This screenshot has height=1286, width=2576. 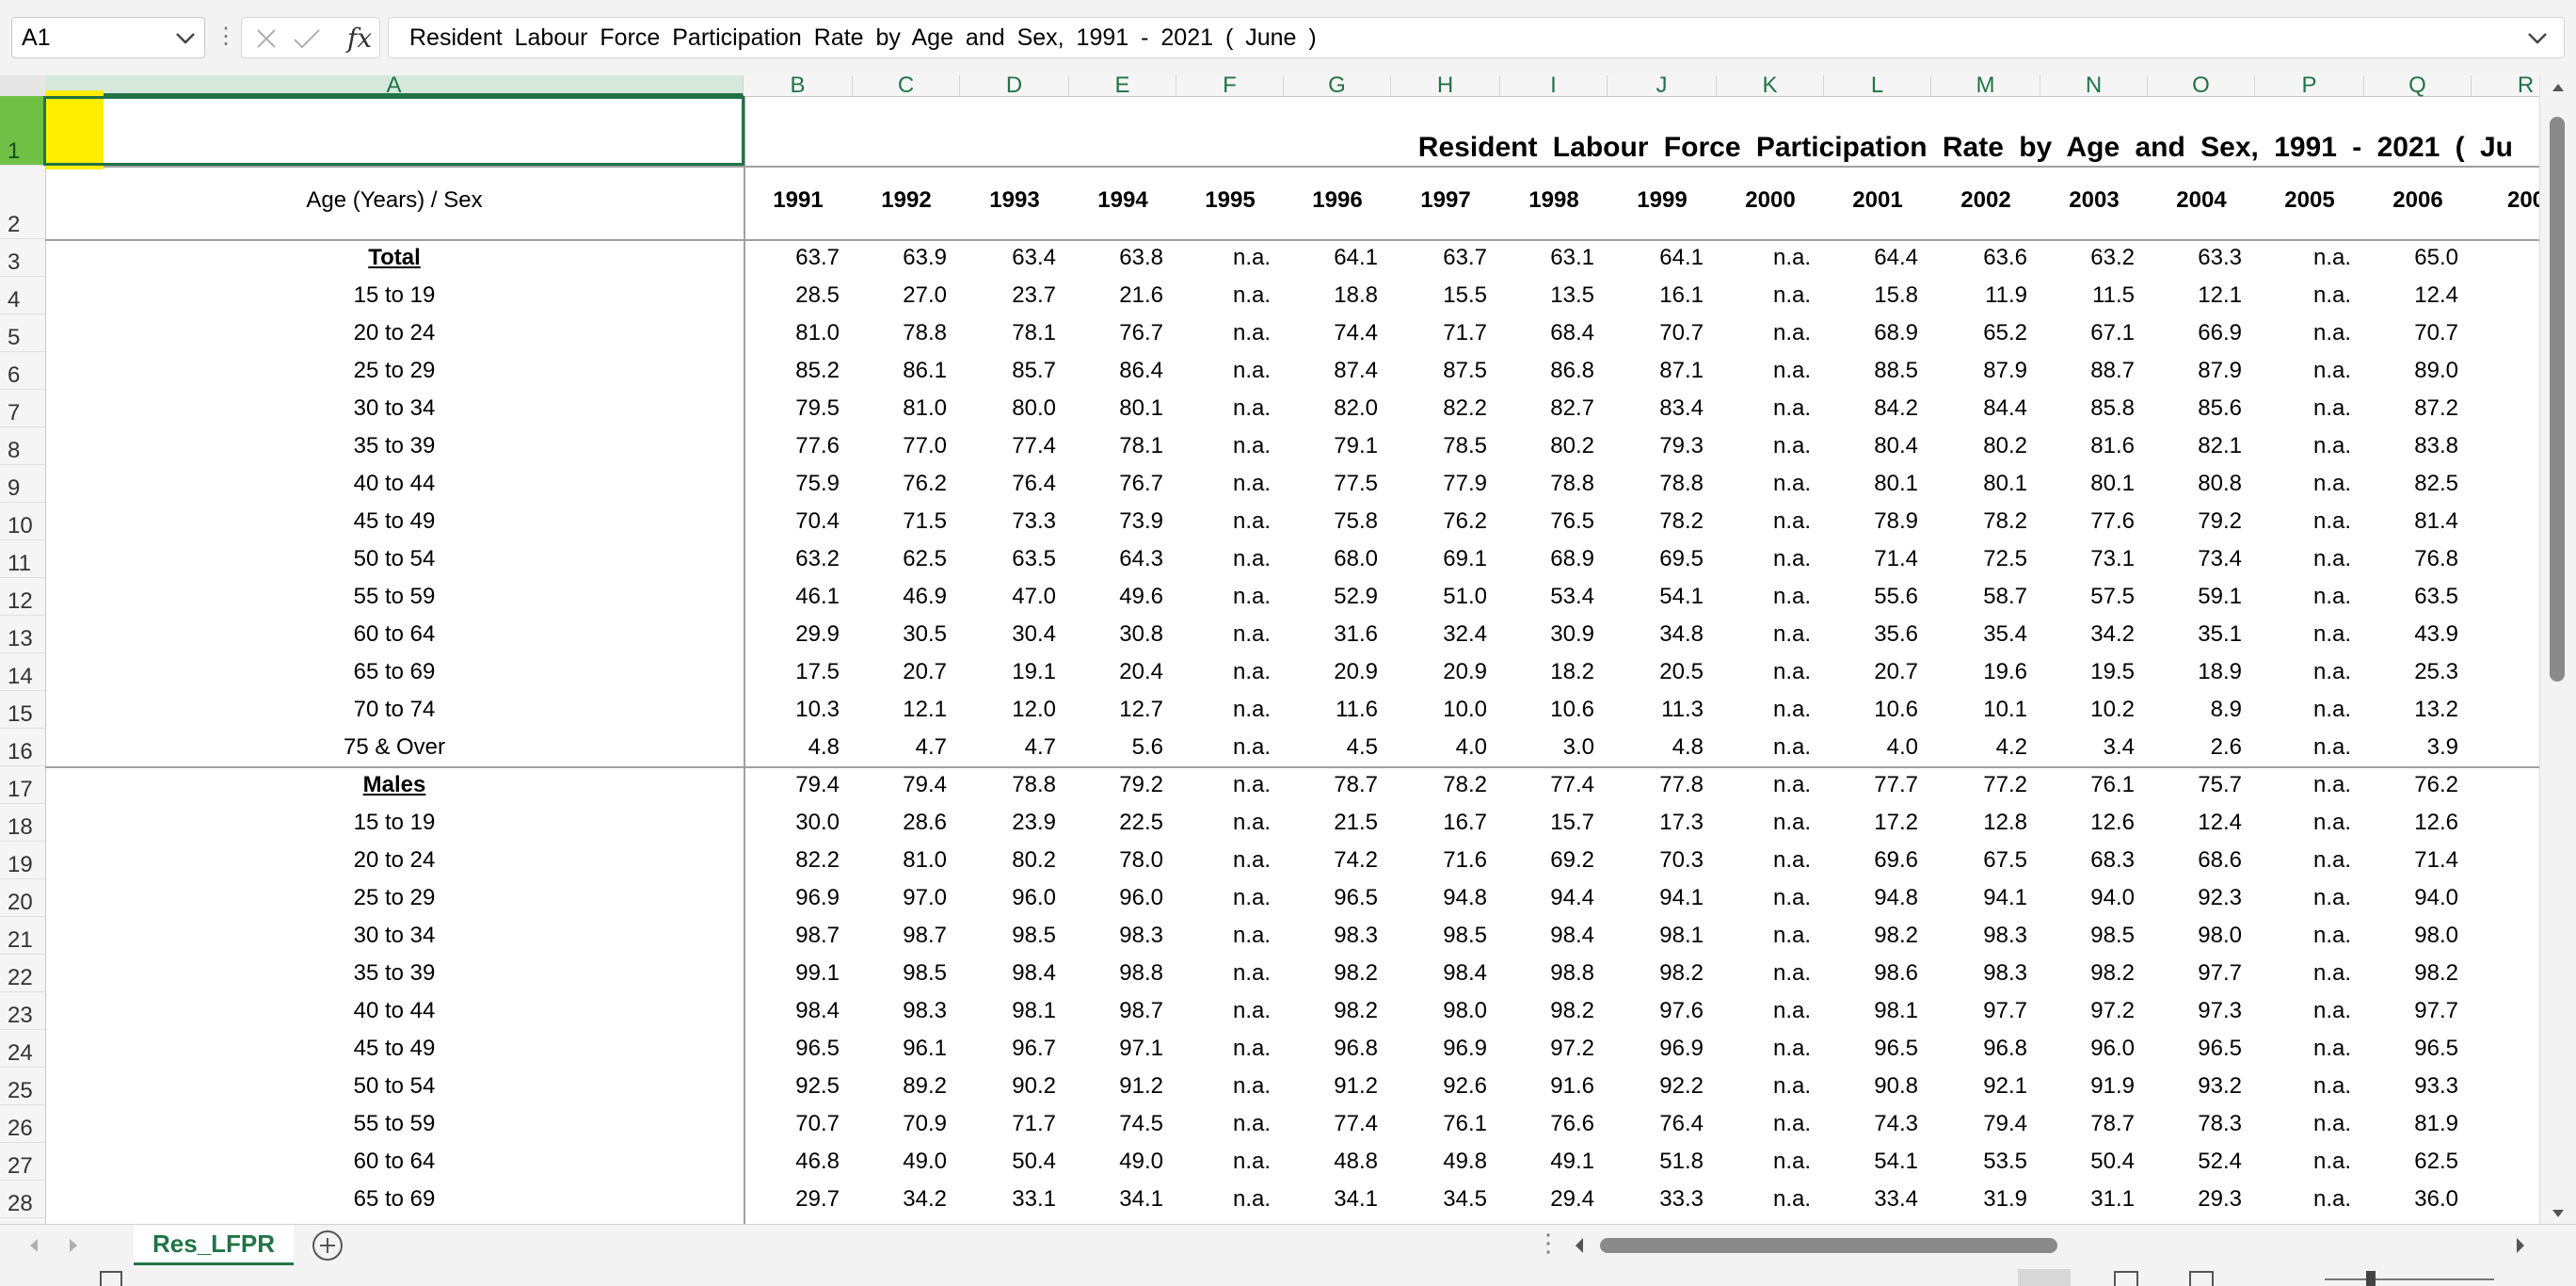 I want to click on header-year-2005: 2005, so click(x=2309, y=200).